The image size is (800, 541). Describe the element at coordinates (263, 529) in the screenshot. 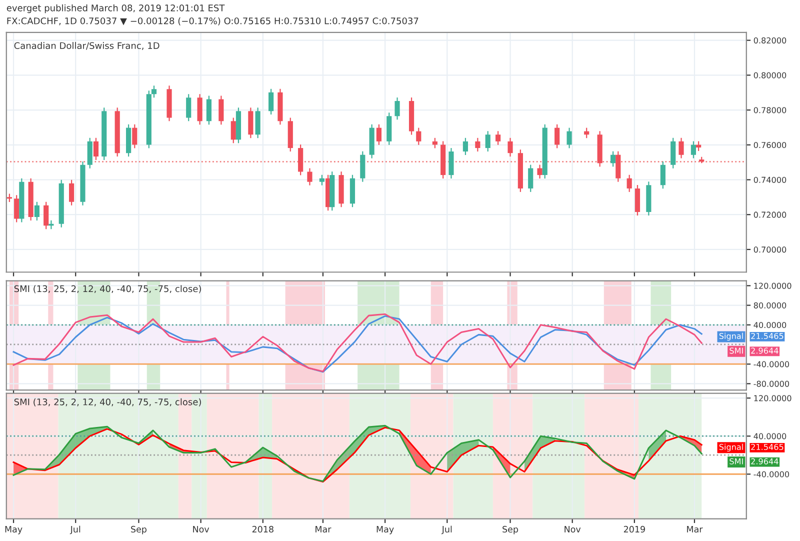

I see `x-tick-label: 2018` at that location.